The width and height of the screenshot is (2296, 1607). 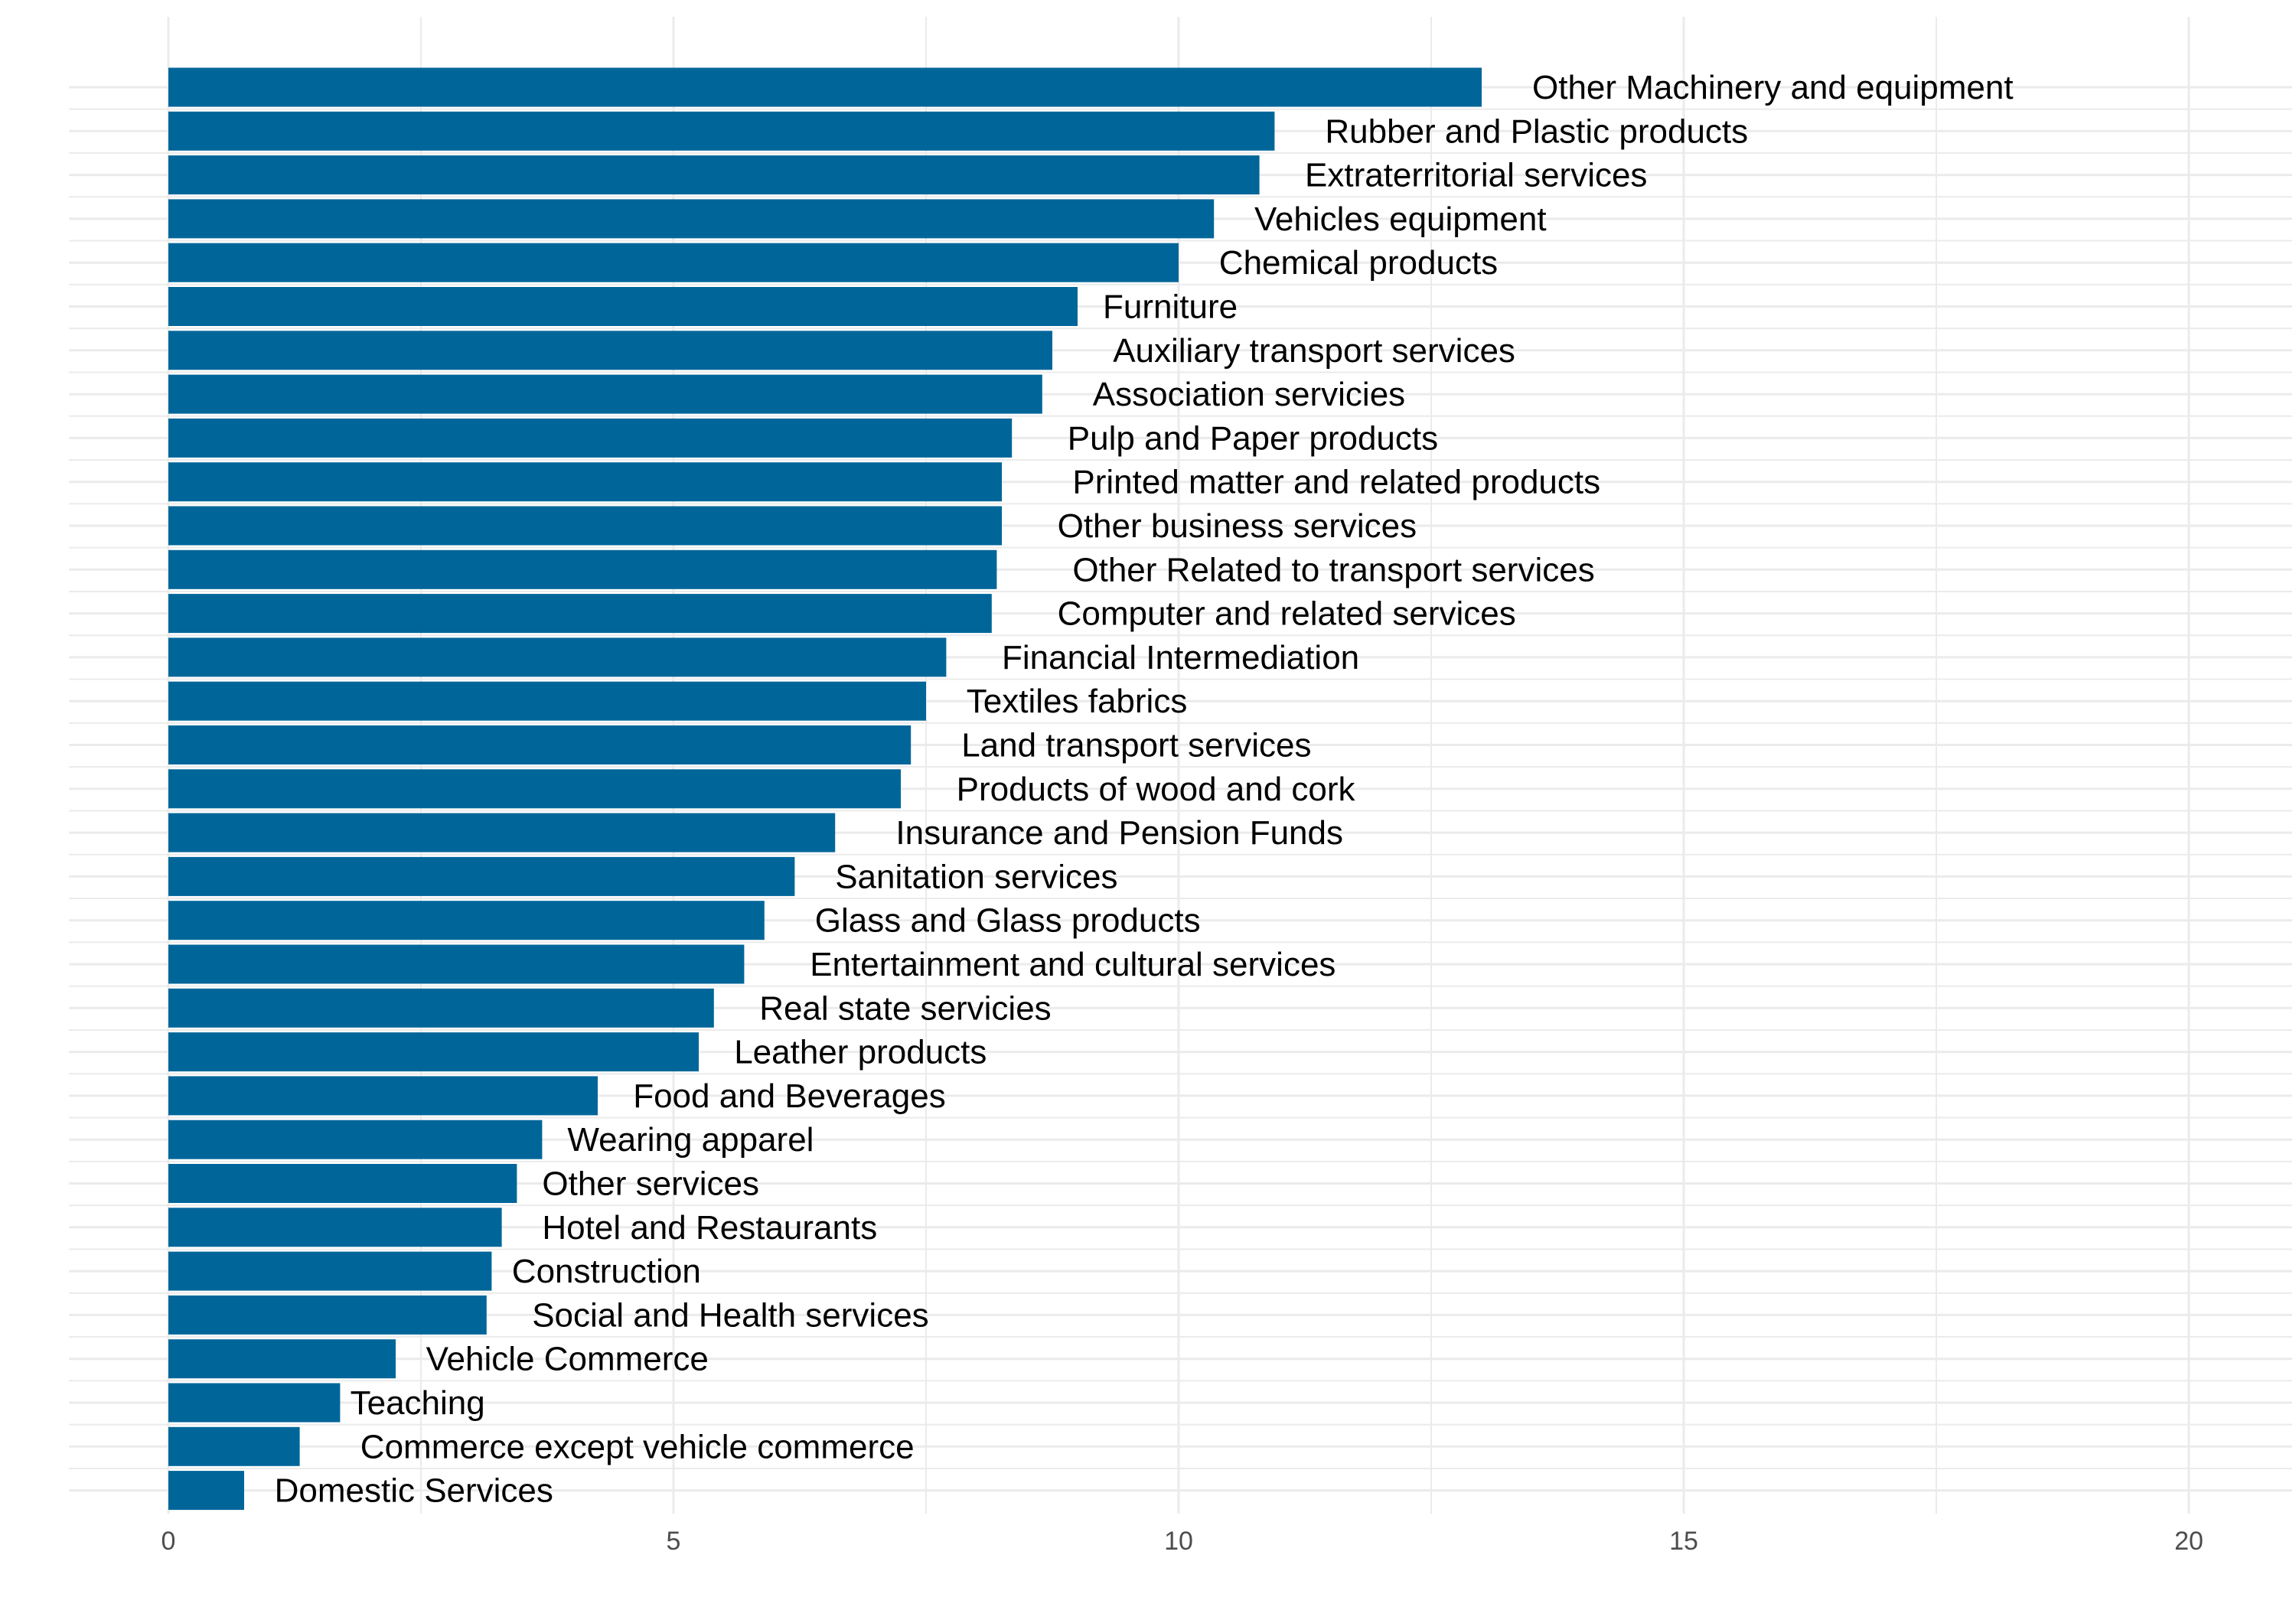 What do you see at coordinates (637, 1446) in the screenshot?
I see `bar-label: Commerce except vehicle commerce` at bounding box center [637, 1446].